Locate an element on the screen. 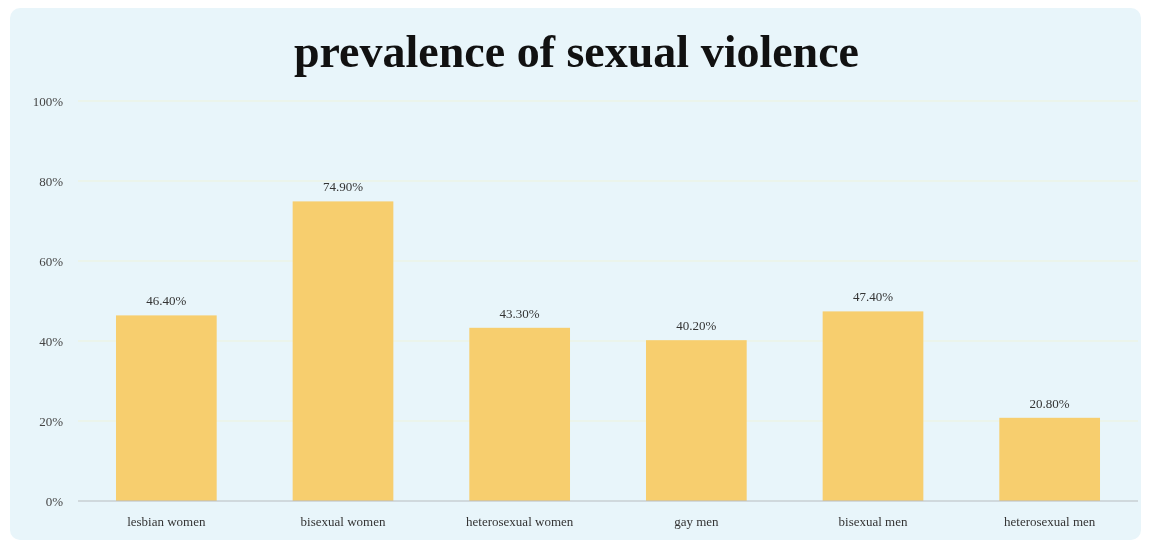 The width and height of the screenshot is (1153, 542). data-label: 47.40% is located at coordinates (873, 297).